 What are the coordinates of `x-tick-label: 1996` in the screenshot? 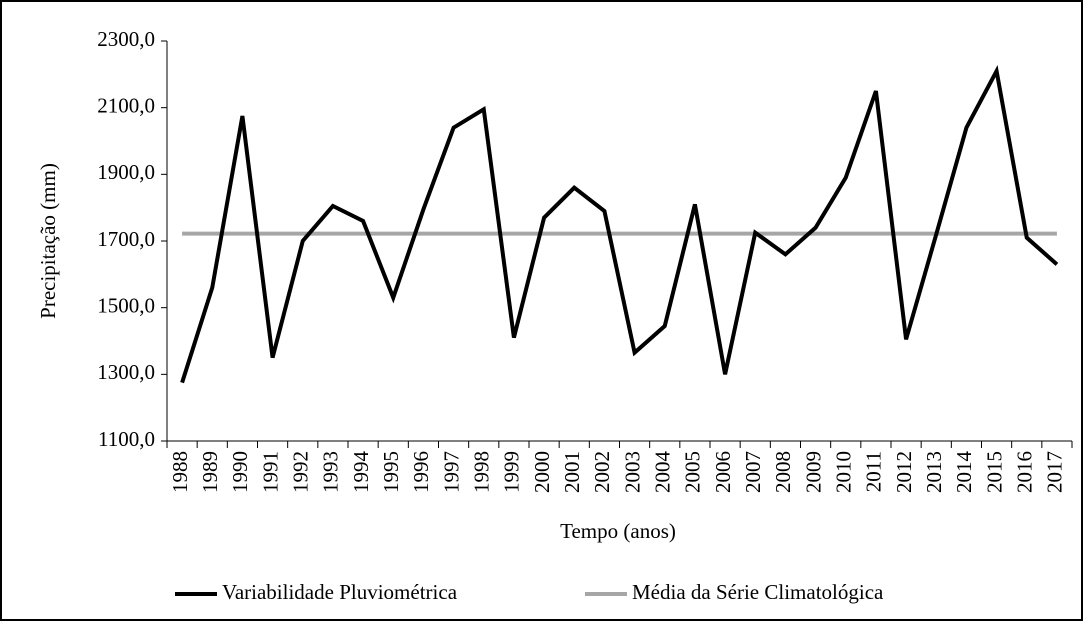 It's located at (421, 472).